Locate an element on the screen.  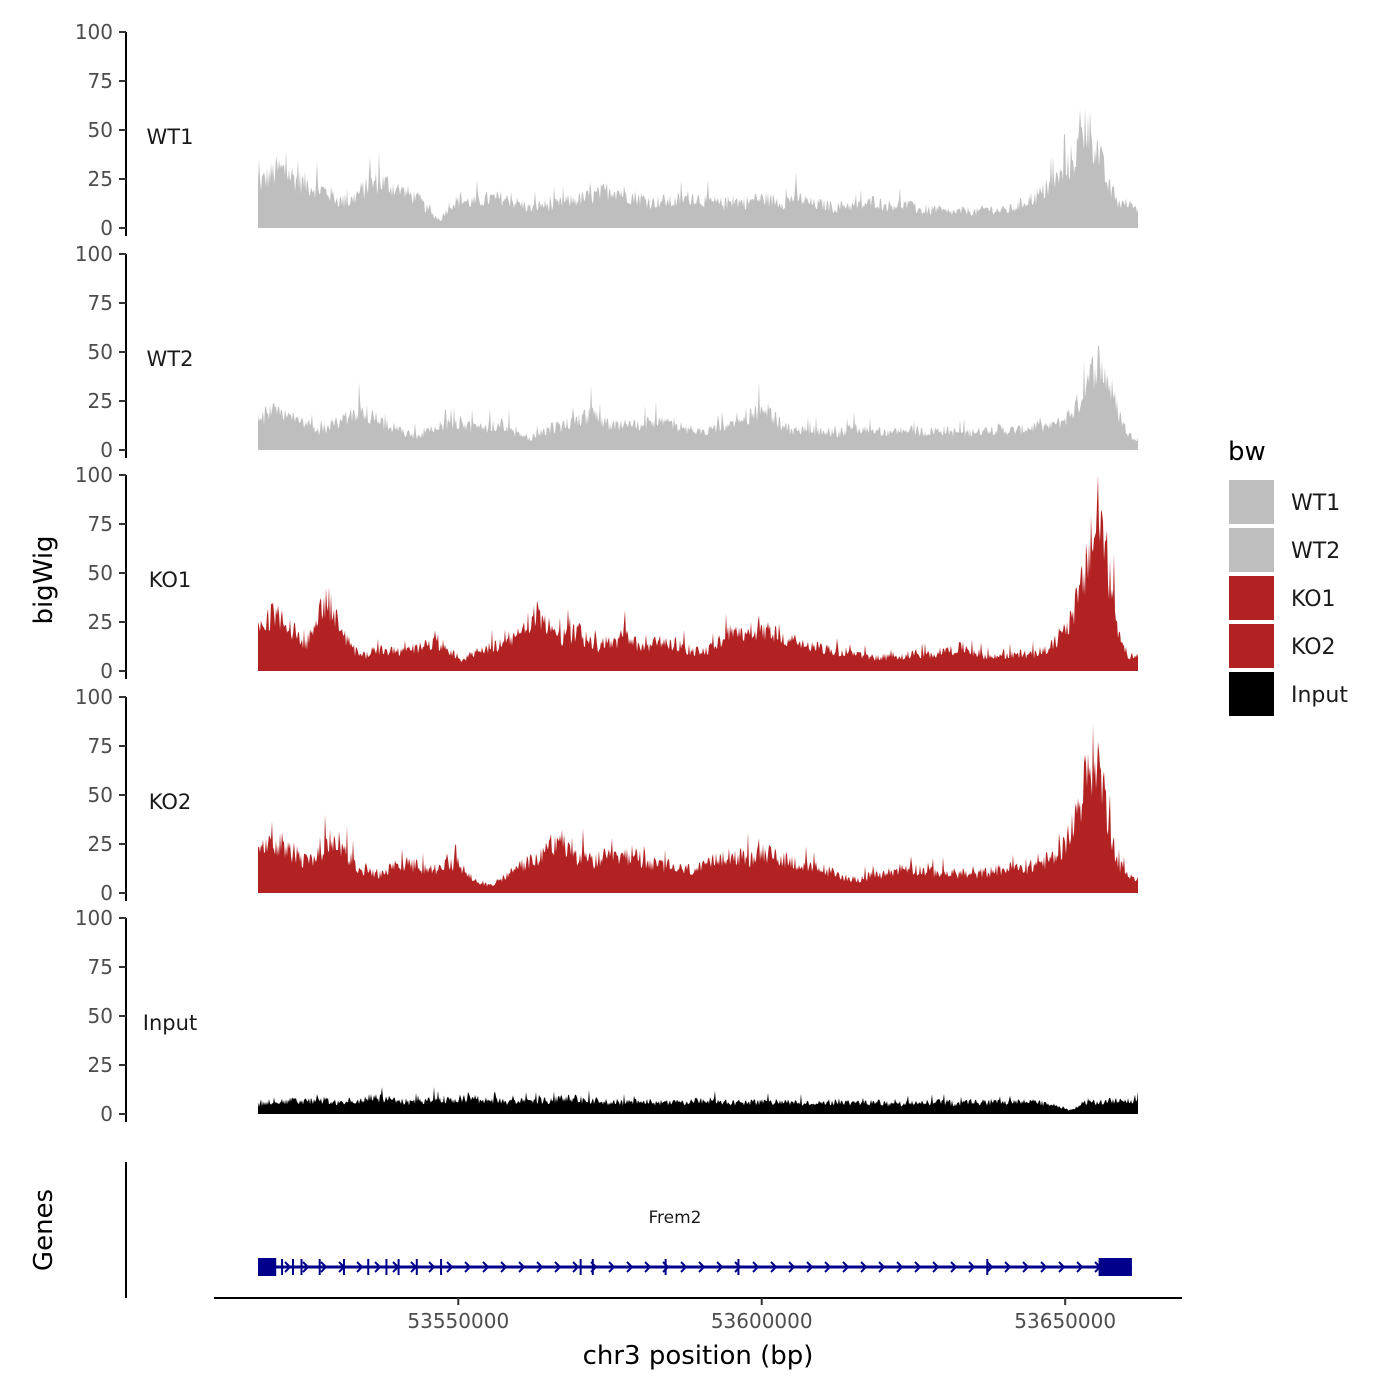
track-input: 0 25 50 75 100 Input is located at coordinates (606, 1016).